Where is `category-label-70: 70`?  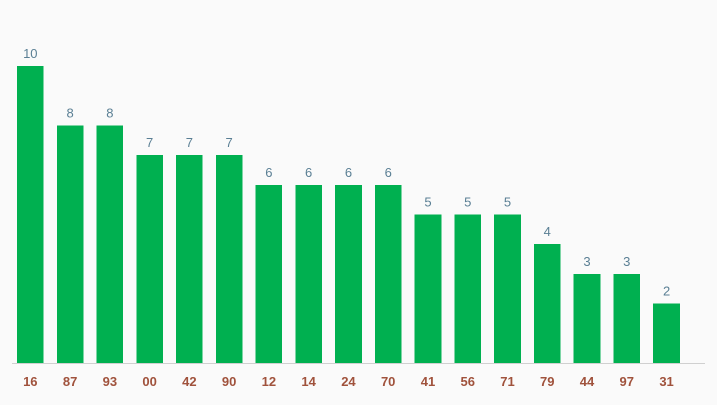 category-label-70: 70 is located at coordinates (388, 381).